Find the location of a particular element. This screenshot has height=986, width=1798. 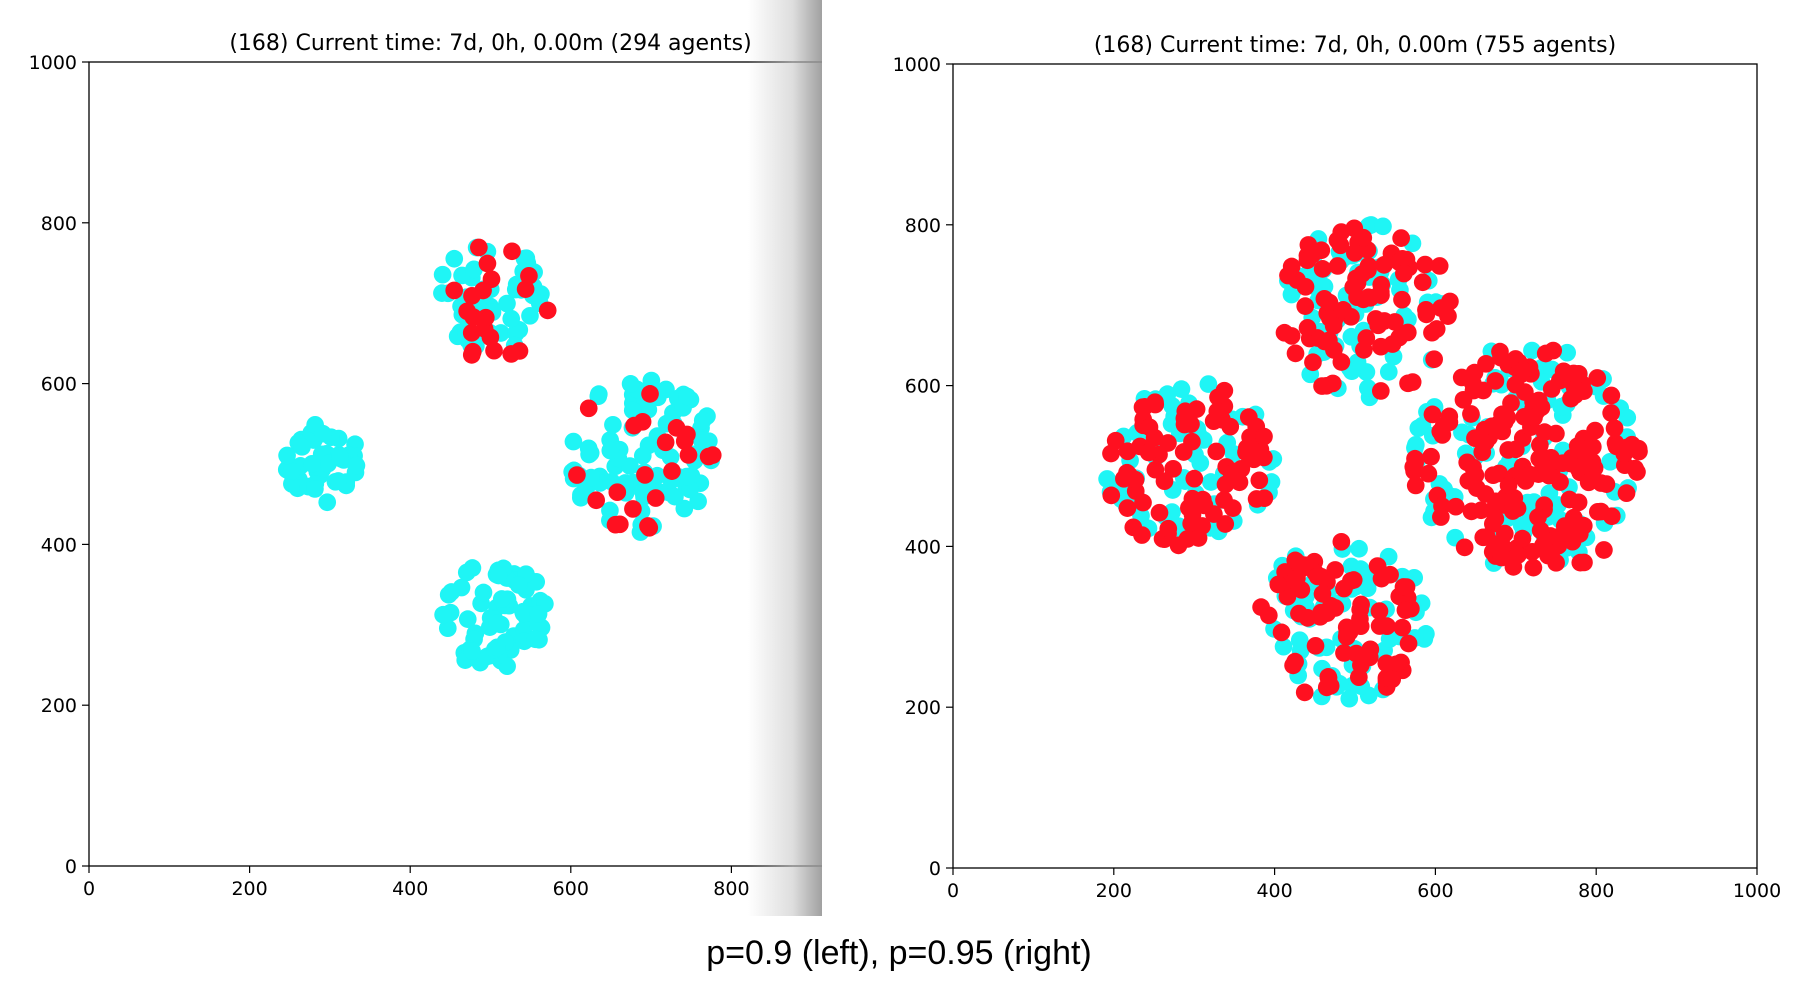

y-tick-label: 600 is located at coordinates (923, 387).